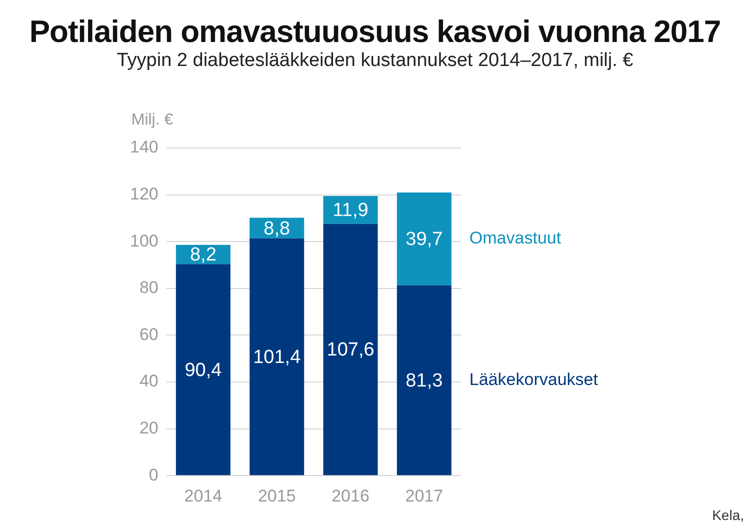  Describe the element at coordinates (144, 240) in the screenshot. I see `y-tick-label: 100` at that location.